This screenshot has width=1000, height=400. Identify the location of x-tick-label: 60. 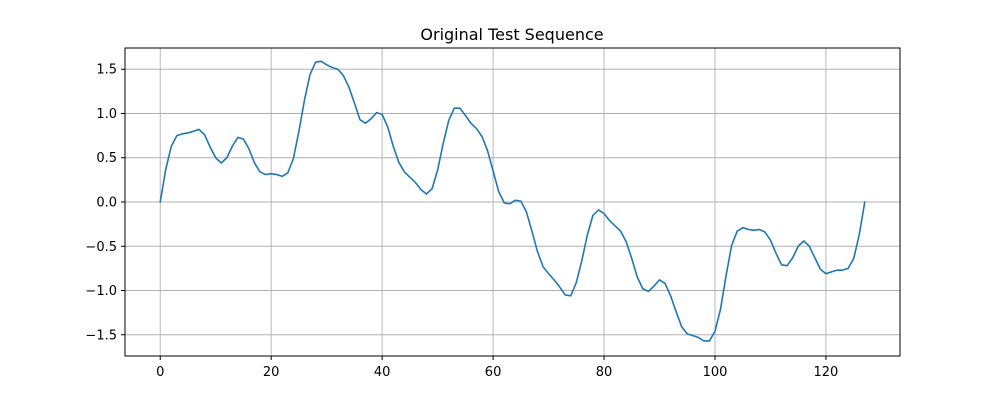
(493, 372).